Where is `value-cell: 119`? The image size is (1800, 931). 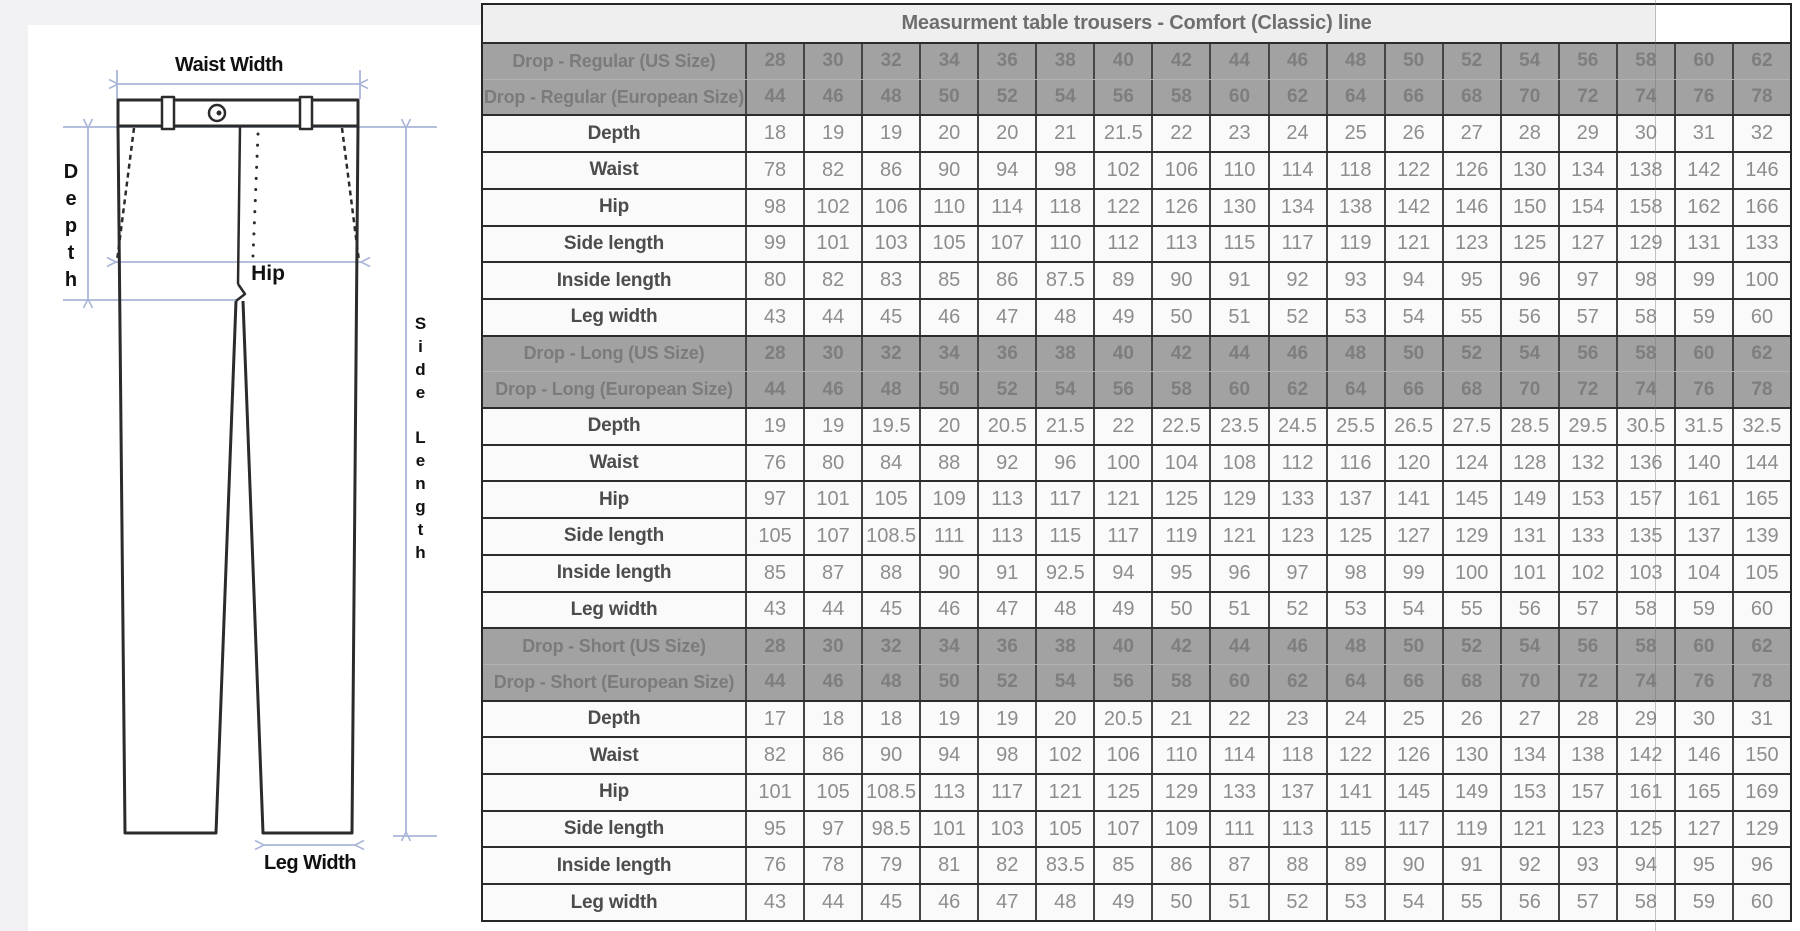
value-cell: 119 is located at coordinates (1180, 536).